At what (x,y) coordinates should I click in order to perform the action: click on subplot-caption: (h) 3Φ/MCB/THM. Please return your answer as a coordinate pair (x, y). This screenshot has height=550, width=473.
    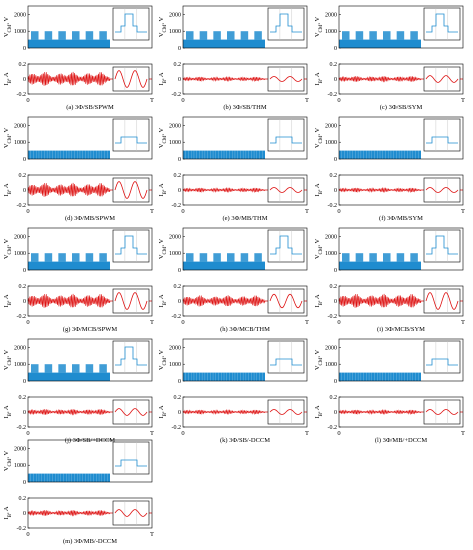
    Looking at the image, I should click on (245, 329).